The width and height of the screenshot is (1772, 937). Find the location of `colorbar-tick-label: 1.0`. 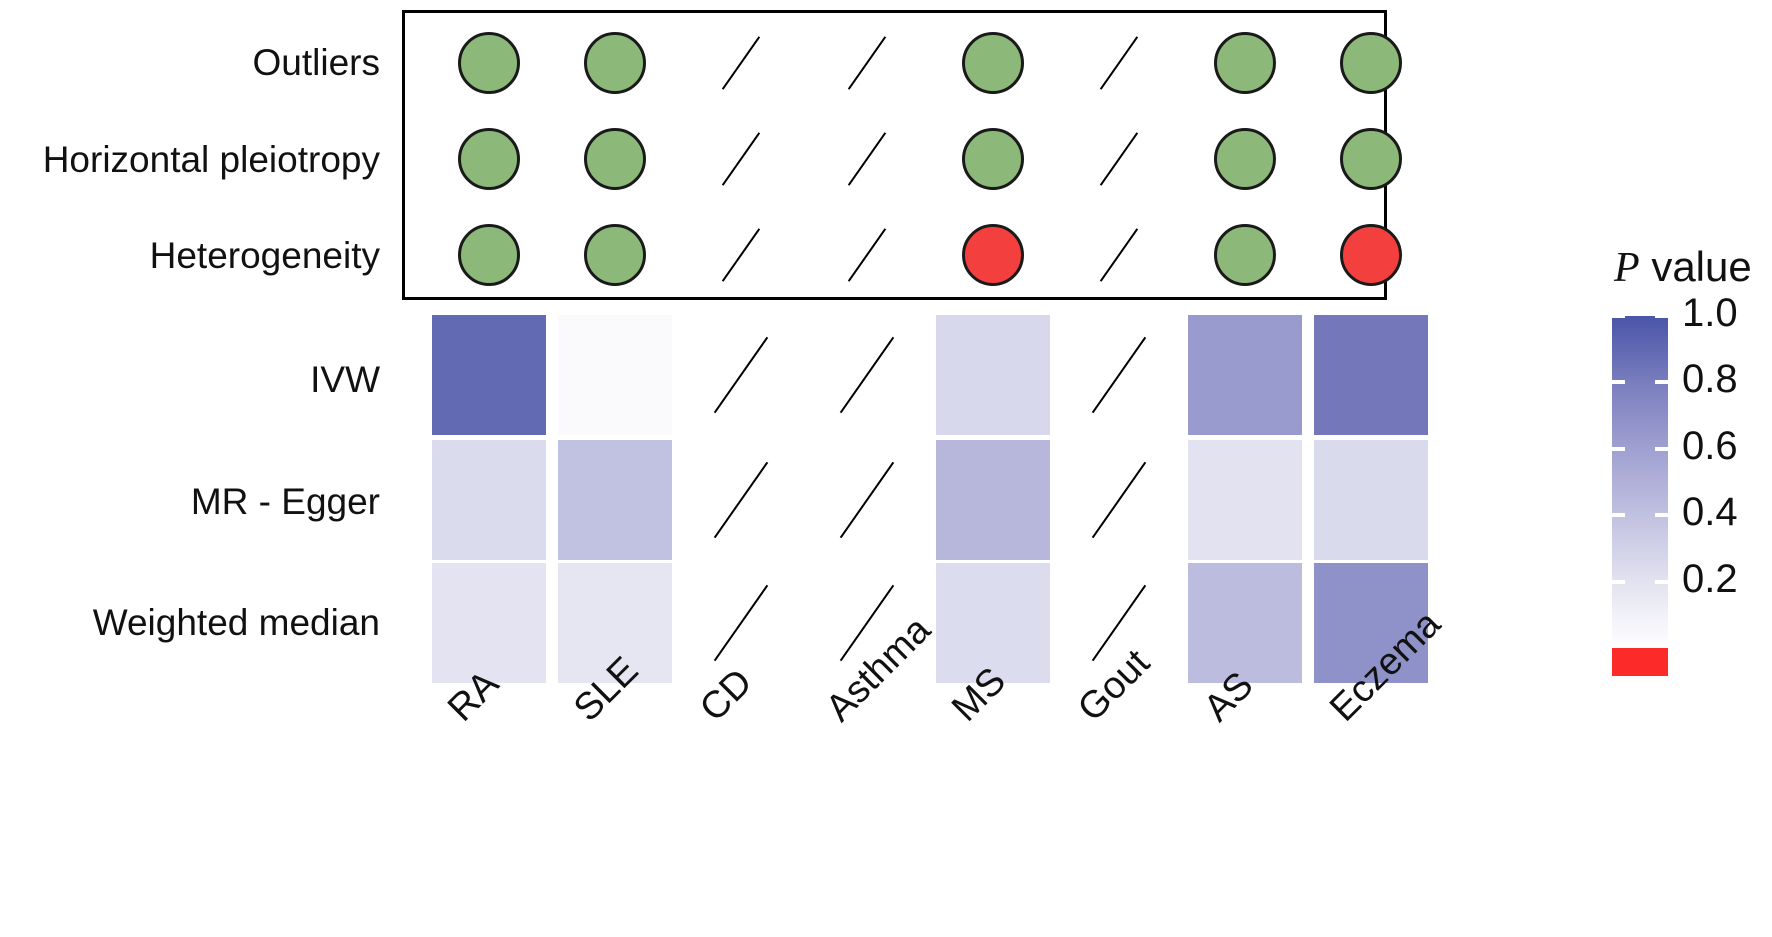

colorbar-tick-label: 1.0 is located at coordinates (1710, 313).